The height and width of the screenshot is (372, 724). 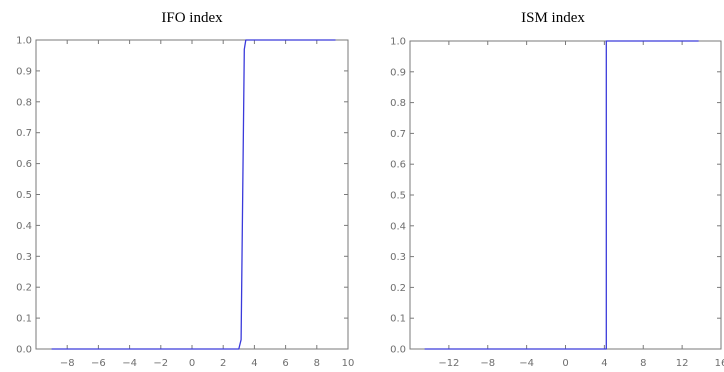 I want to click on x-tick-label: −2, so click(x=160, y=363).